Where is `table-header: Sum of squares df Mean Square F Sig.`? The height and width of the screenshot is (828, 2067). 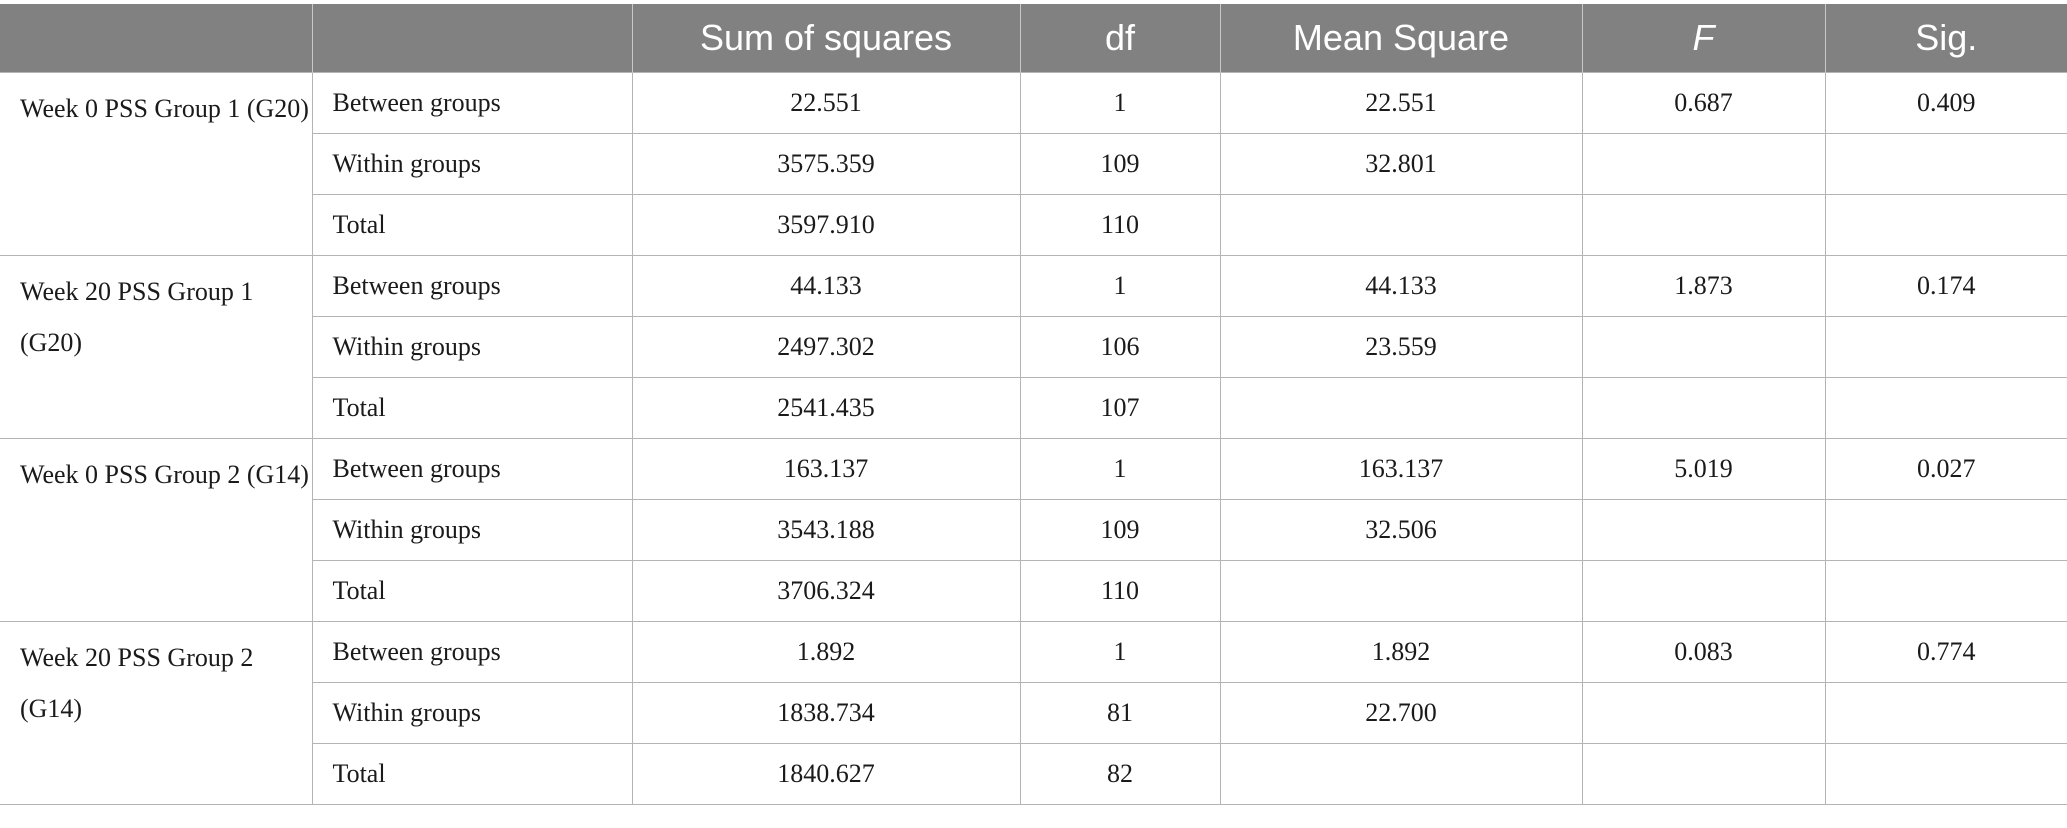
table-header: Sum of squares df Mean Square F Sig. is located at coordinates (1033, 38).